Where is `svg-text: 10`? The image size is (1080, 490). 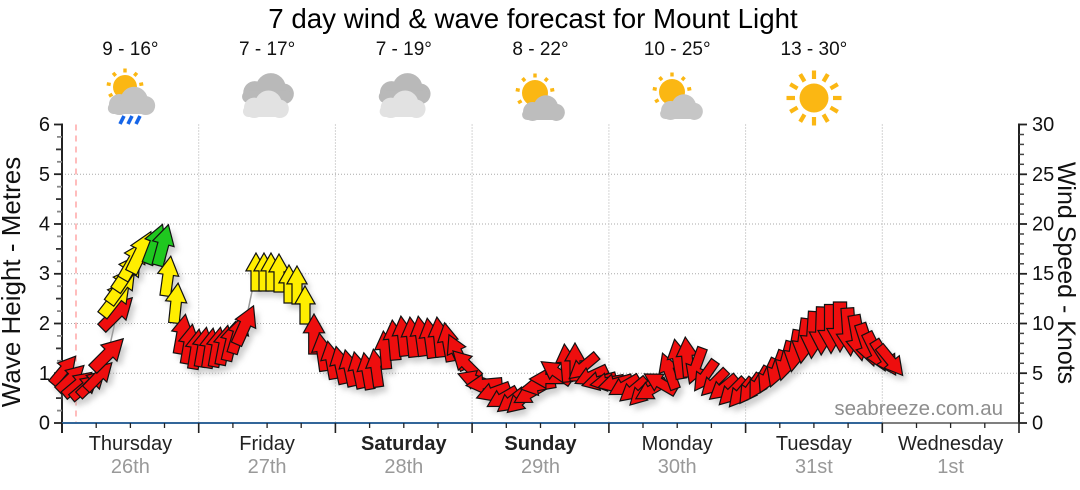
svg-text: 10 is located at coordinates (1043, 324).